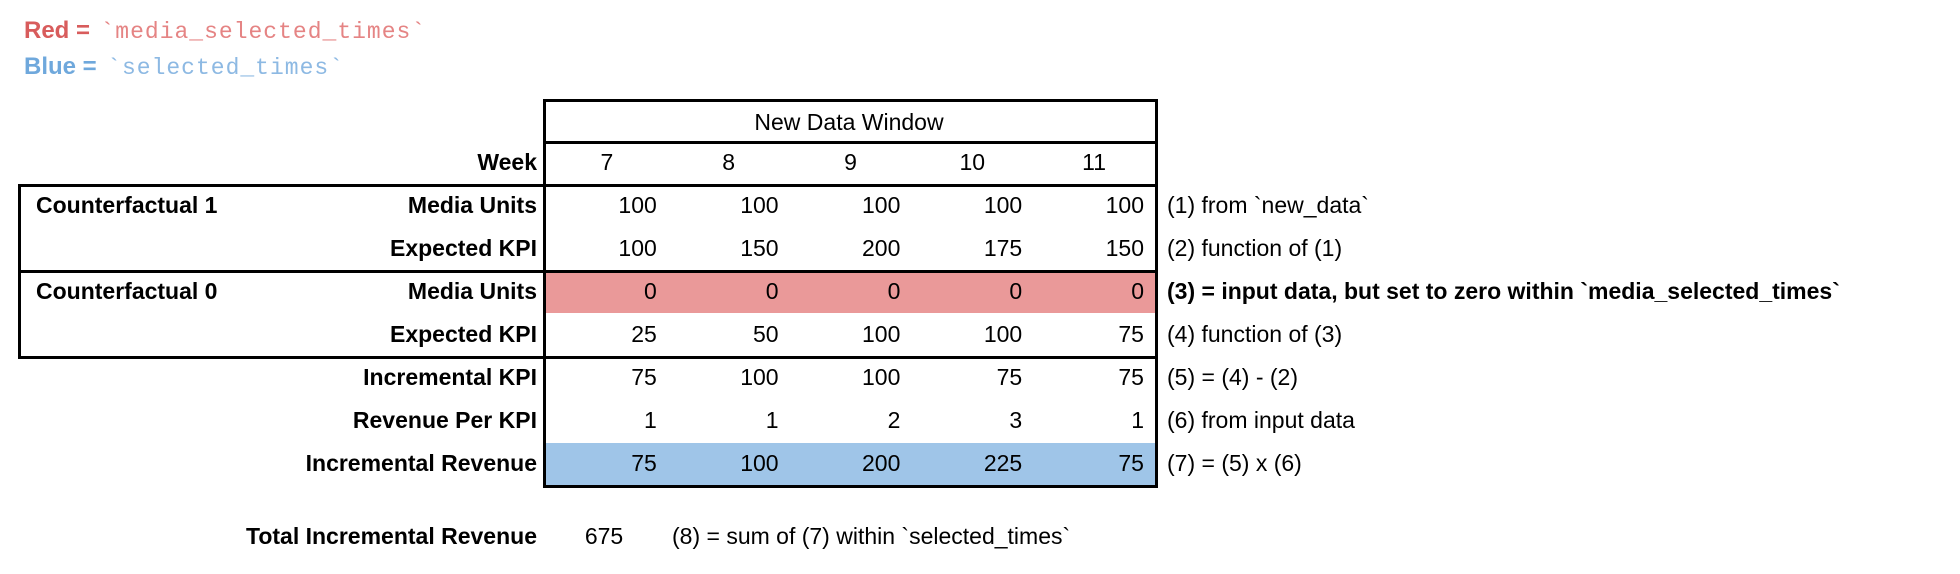  I want to click on border-header-bottom, so click(850, 142).